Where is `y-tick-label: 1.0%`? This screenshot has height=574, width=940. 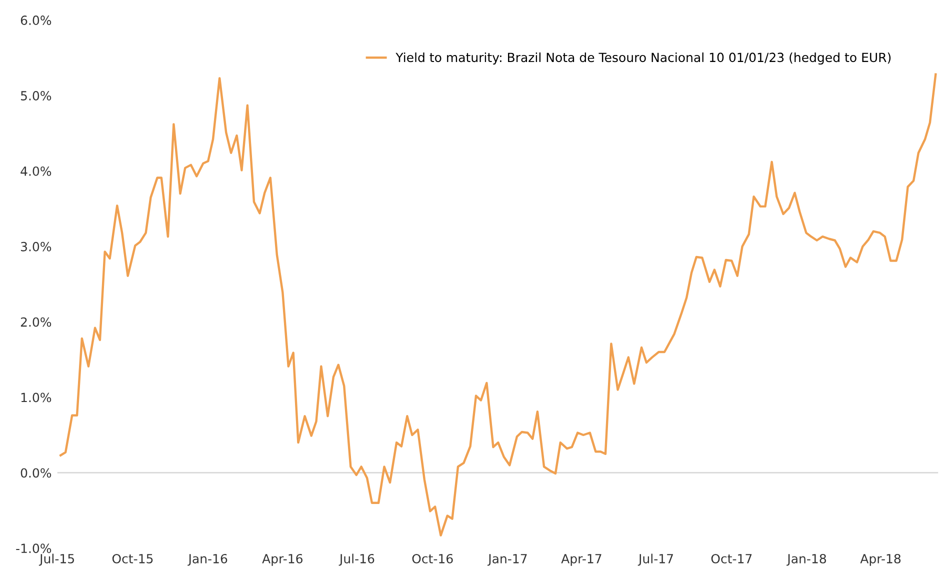 y-tick-label: 1.0% is located at coordinates (36, 397).